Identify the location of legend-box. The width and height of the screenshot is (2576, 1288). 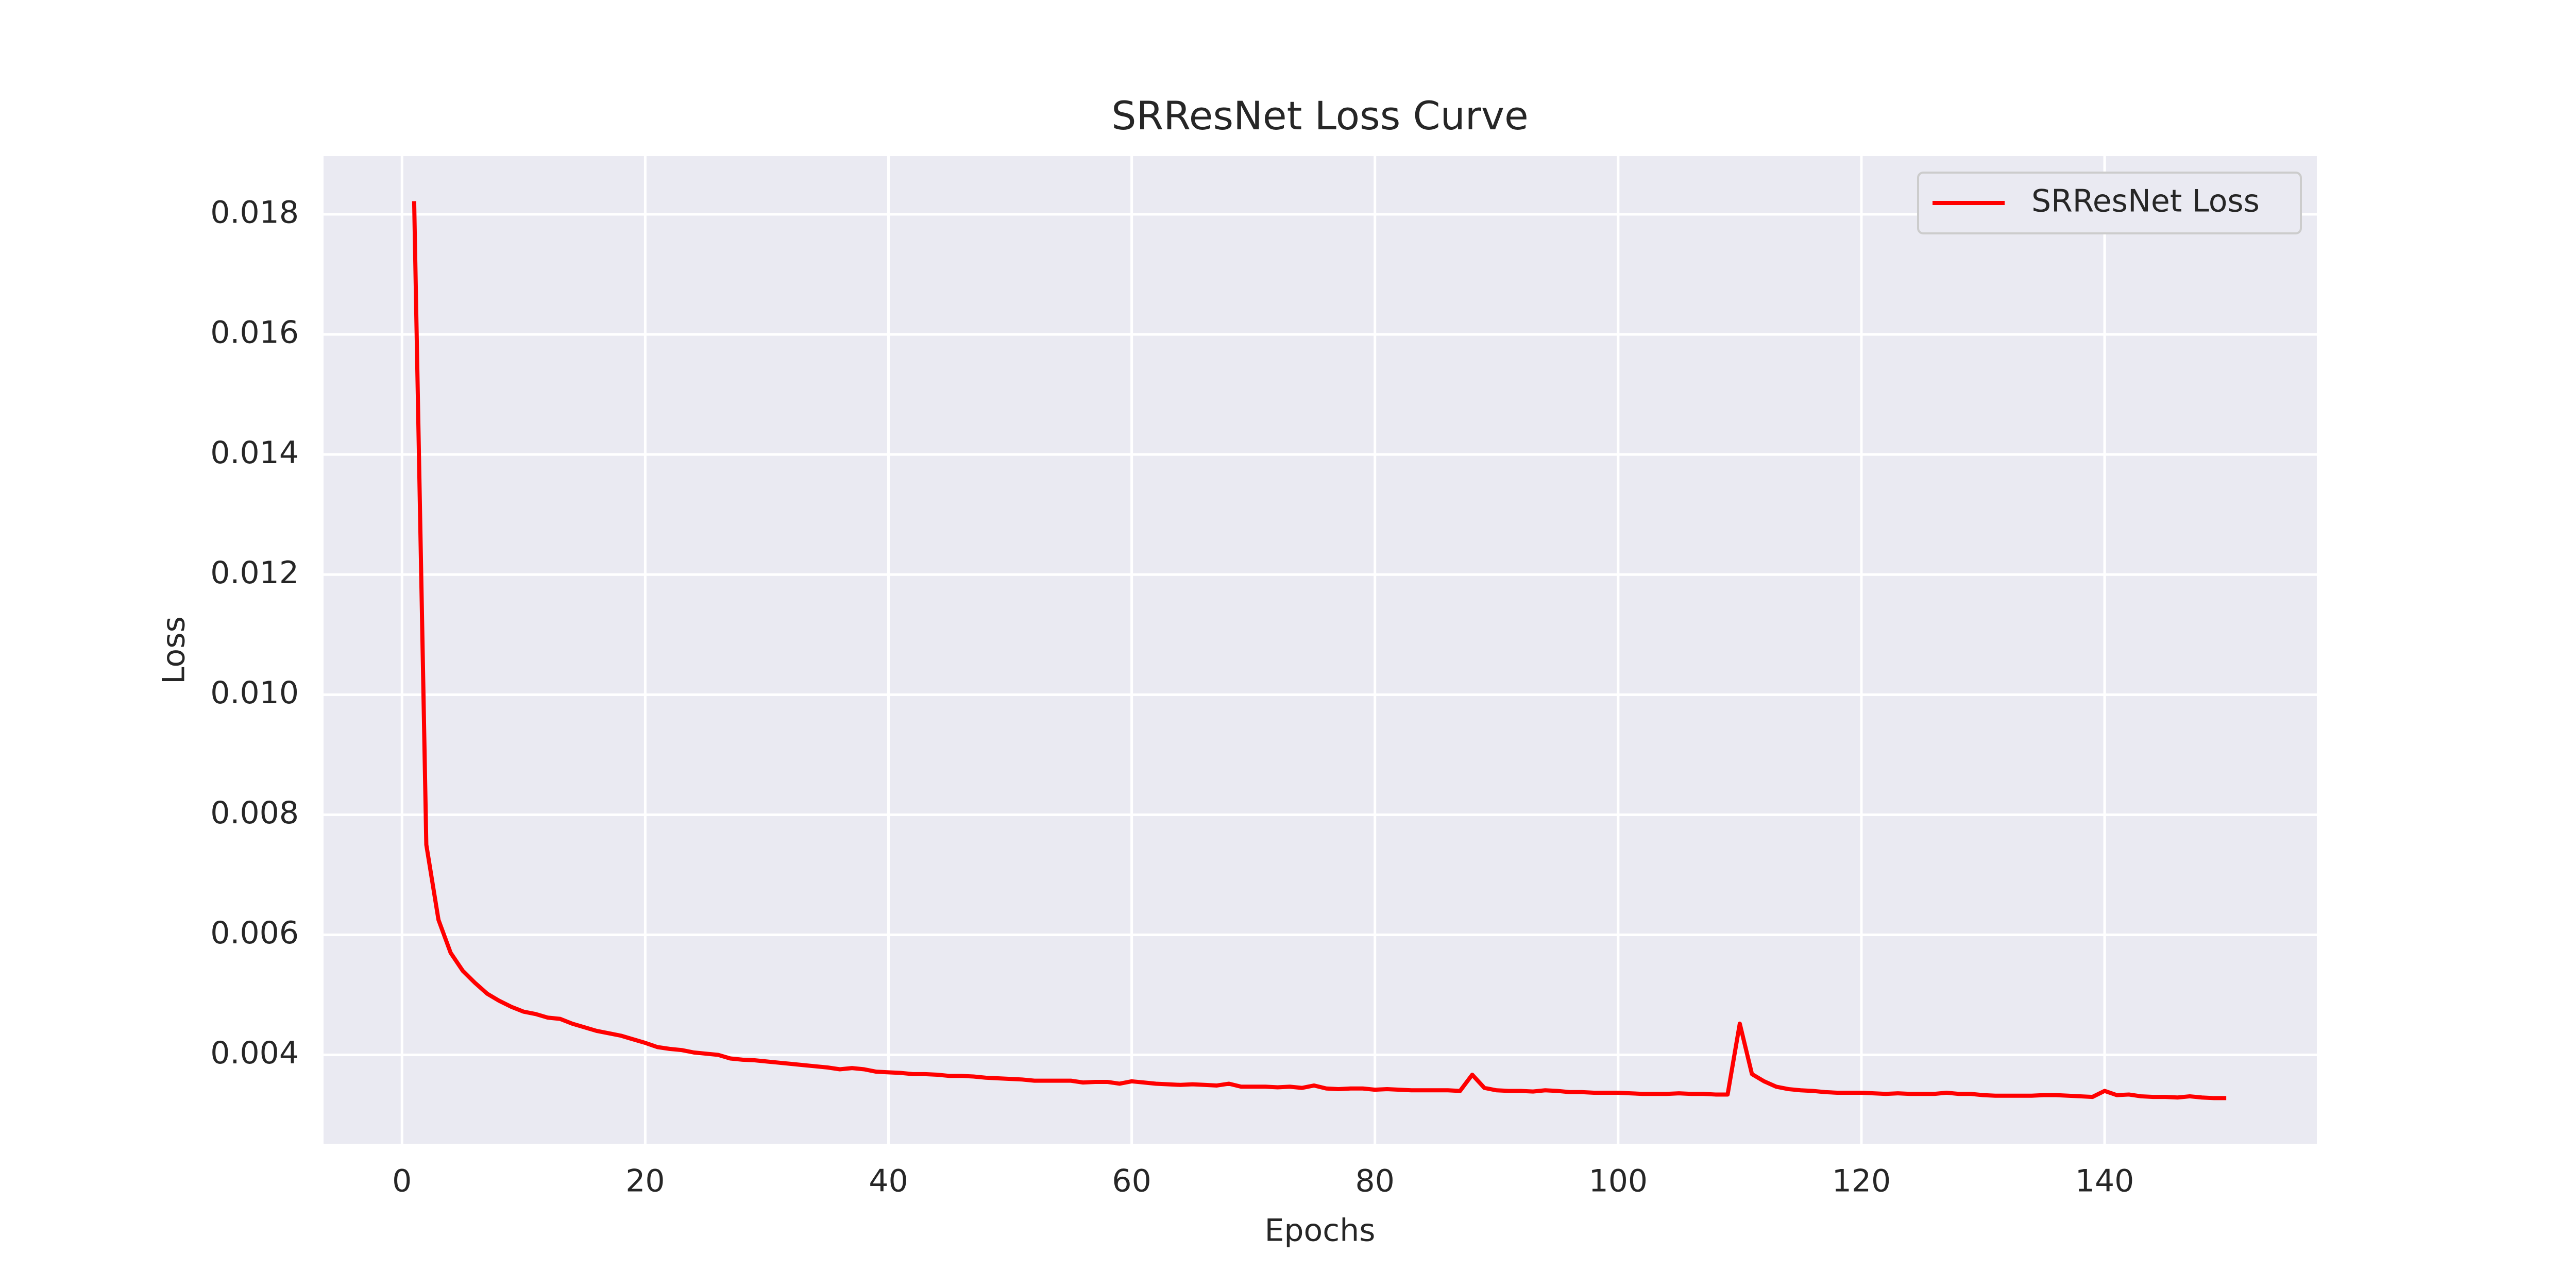
(2109, 203).